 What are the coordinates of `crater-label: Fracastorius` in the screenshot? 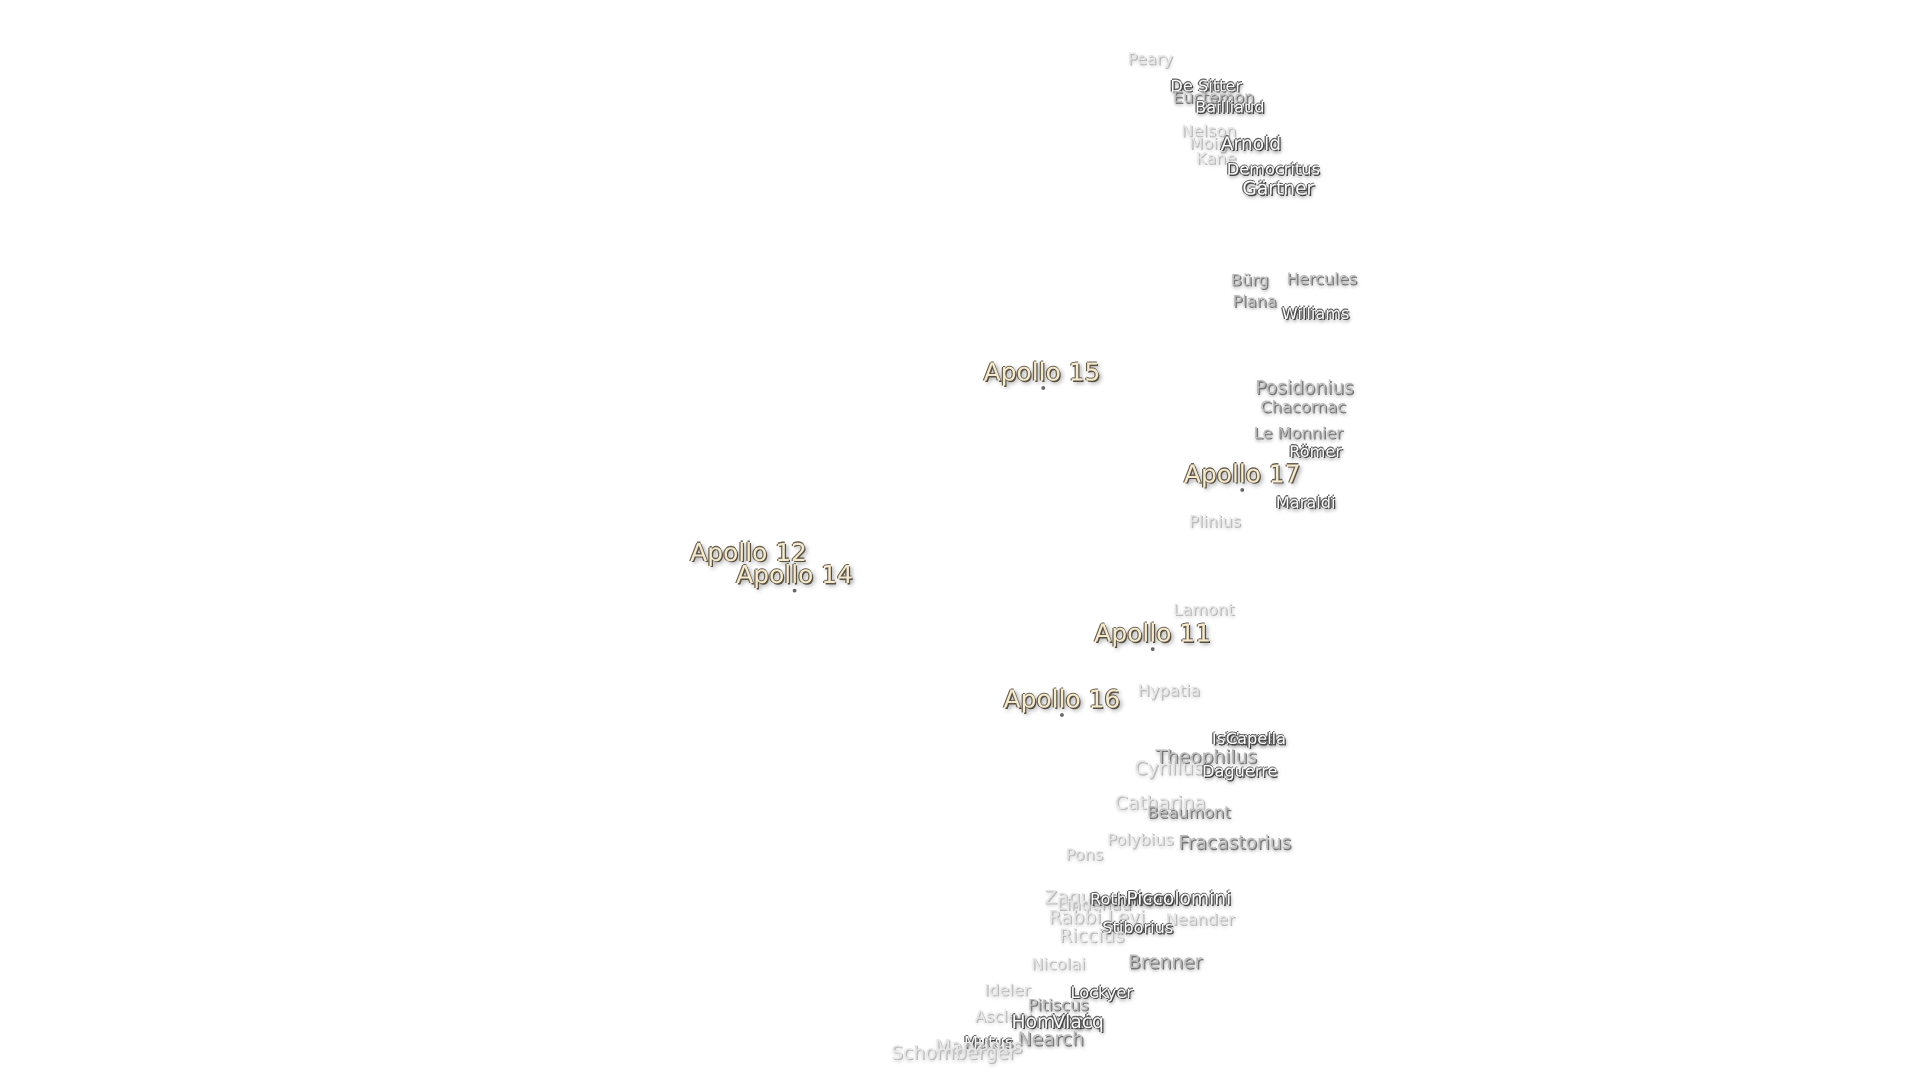 It's located at (1235, 842).